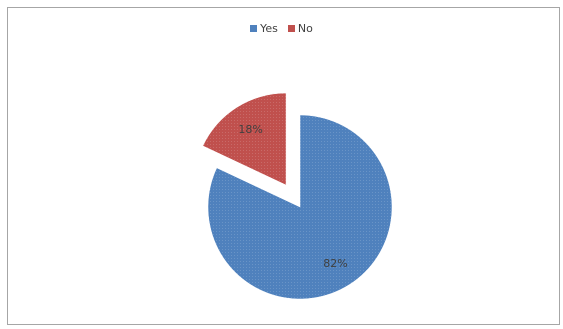 This screenshot has height=329, width=563. Describe the element at coordinates (305, 28) in the screenshot. I see `legend-label-no: No` at that location.